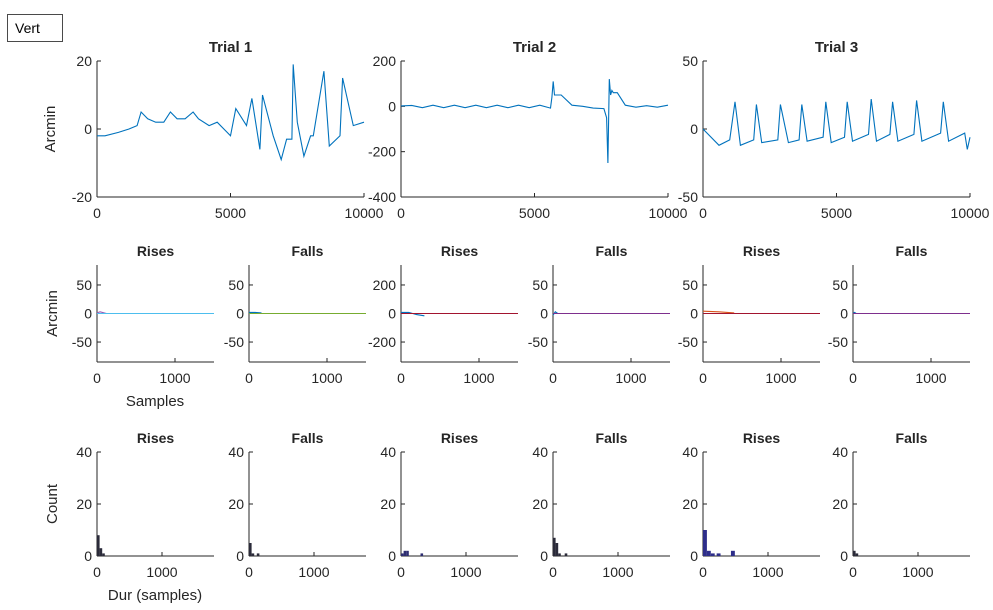 The height and width of the screenshot is (610, 993). I want to click on y-axis-label: Count, so click(52, 503).